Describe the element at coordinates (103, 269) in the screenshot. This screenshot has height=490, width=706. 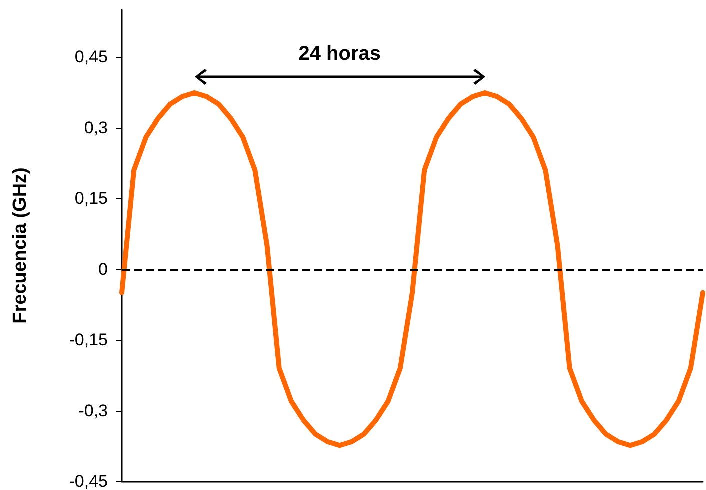
I see `y-tick-label: 0` at that location.